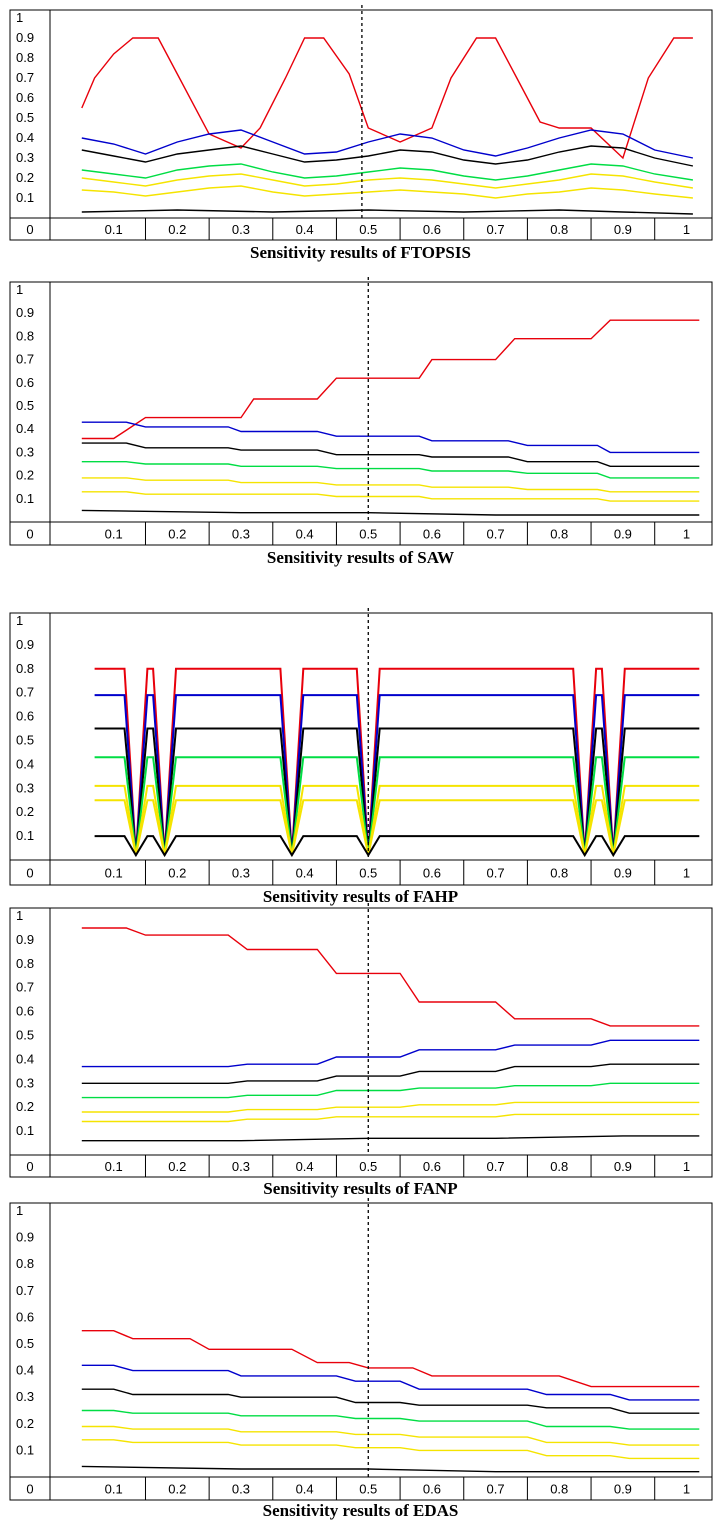  I want to click on chart-title-fanp: Sensitivity results of FANP, so click(360, 1188).